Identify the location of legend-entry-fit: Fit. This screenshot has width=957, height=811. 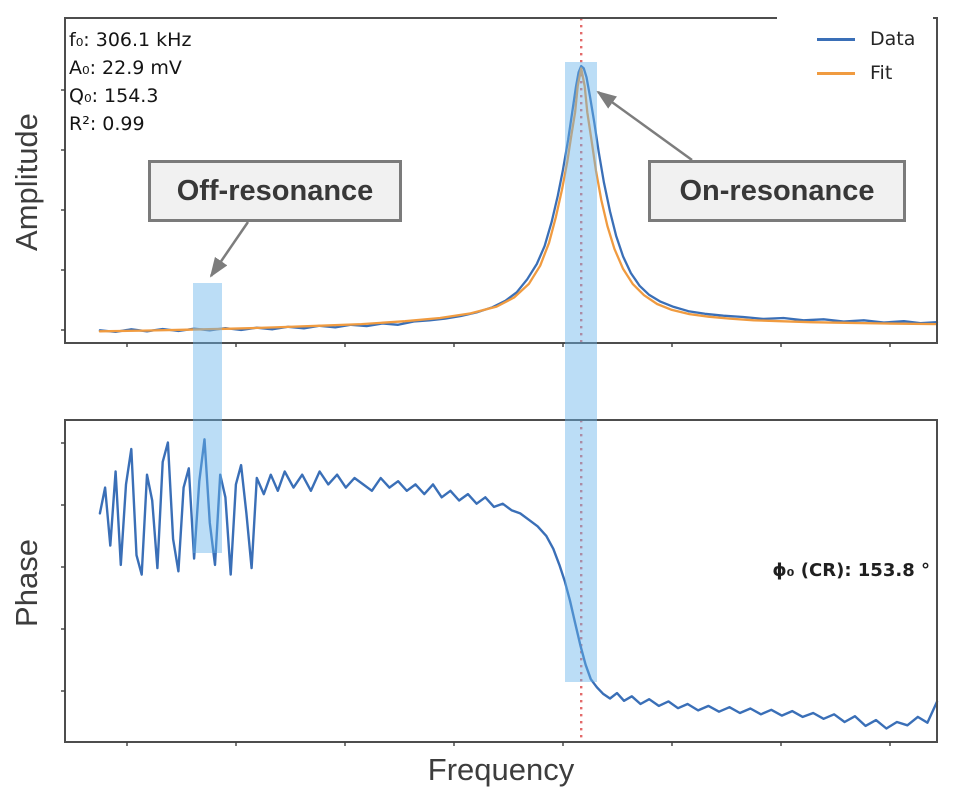
(855, 73).